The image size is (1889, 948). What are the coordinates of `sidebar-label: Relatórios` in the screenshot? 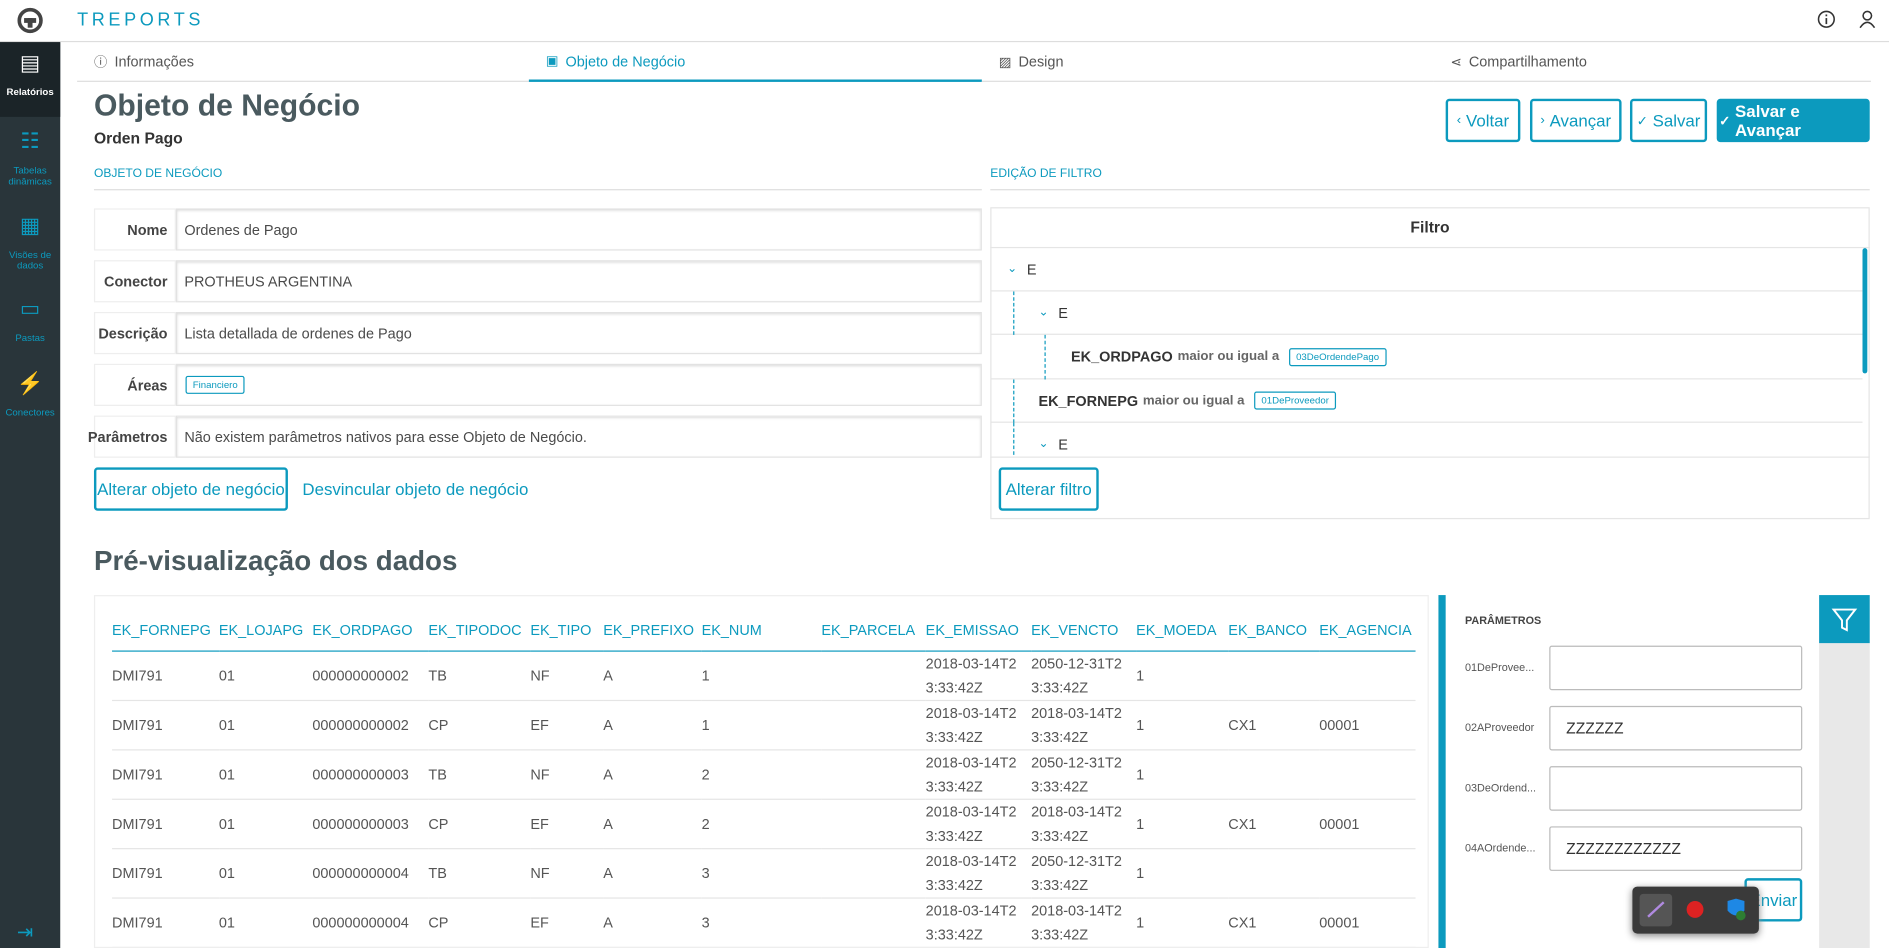 It's located at (30, 92).